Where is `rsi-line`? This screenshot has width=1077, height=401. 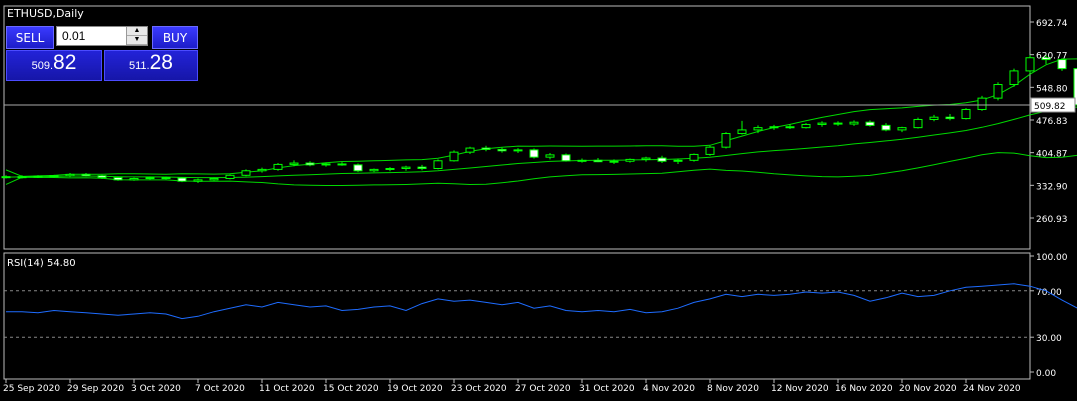 rsi-line is located at coordinates (541, 301).